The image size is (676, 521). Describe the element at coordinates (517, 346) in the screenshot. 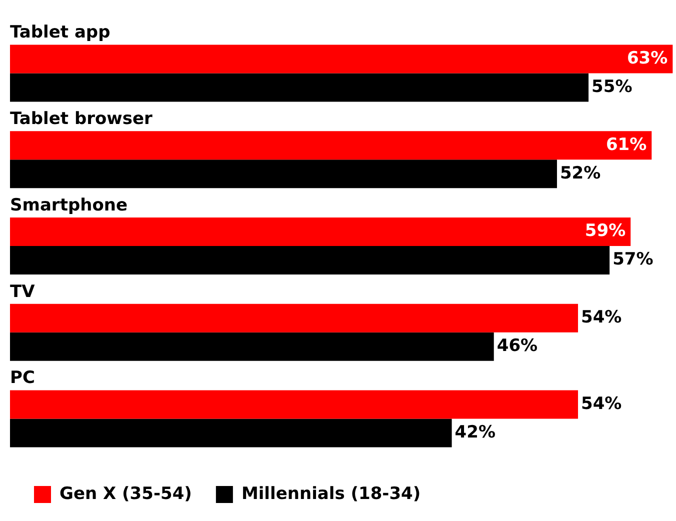

I see `data-label: 46%` at that location.